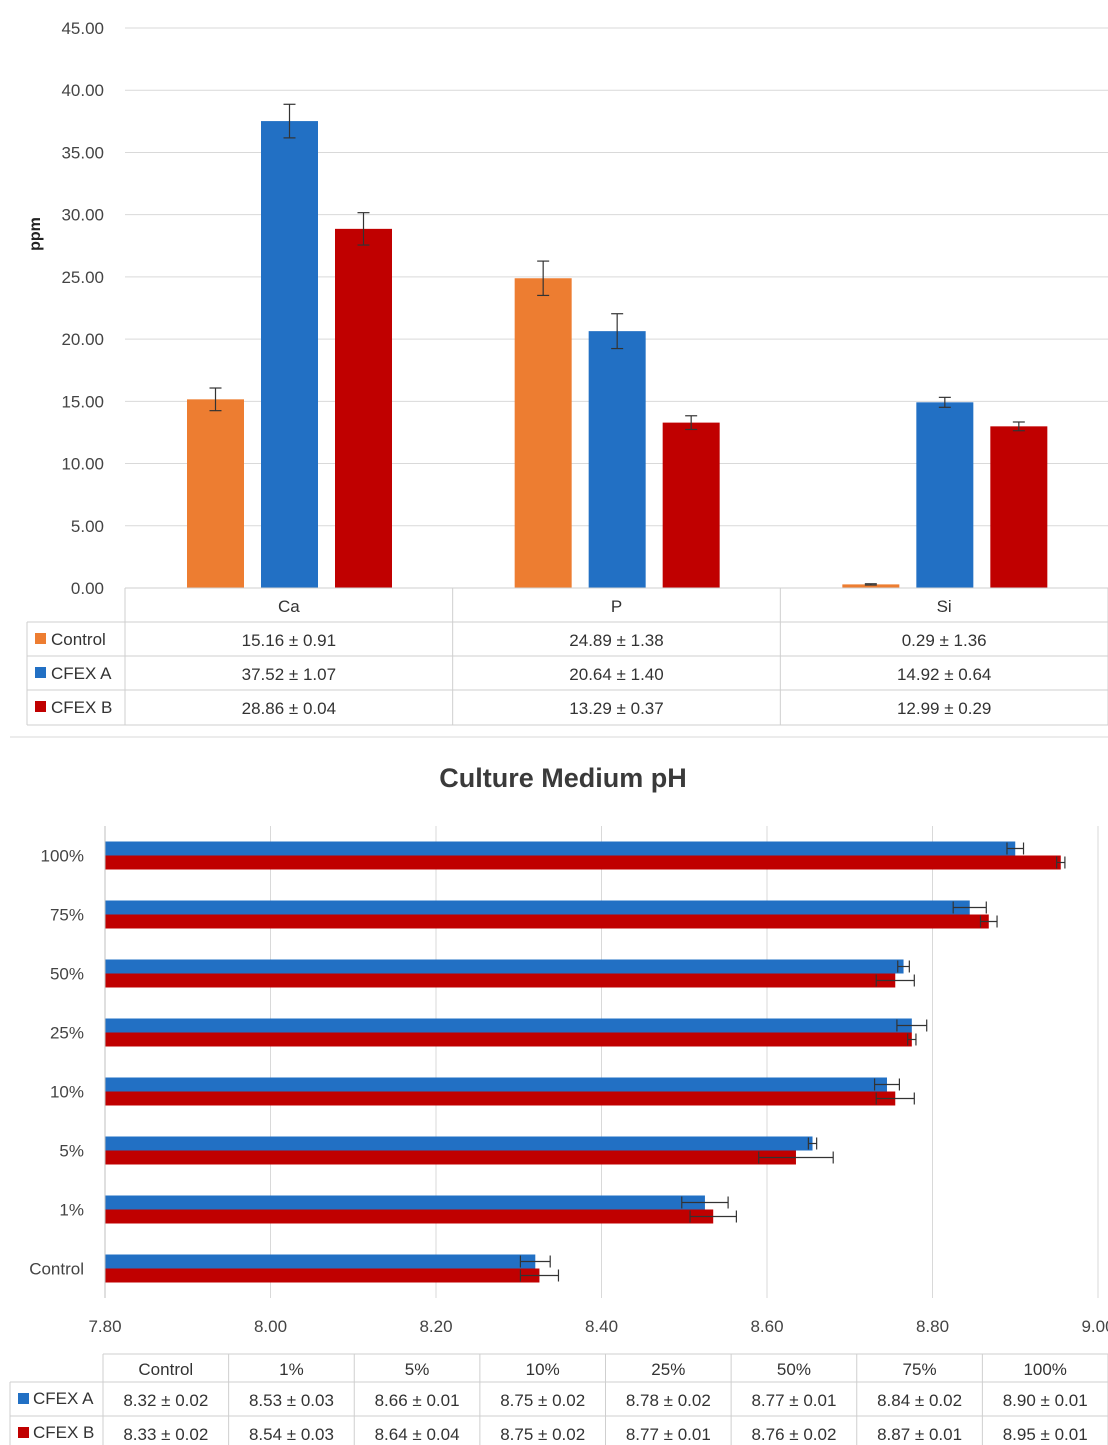 The height and width of the screenshot is (1445, 1108). I want to click on category-label: Ca, so click(289, 606).